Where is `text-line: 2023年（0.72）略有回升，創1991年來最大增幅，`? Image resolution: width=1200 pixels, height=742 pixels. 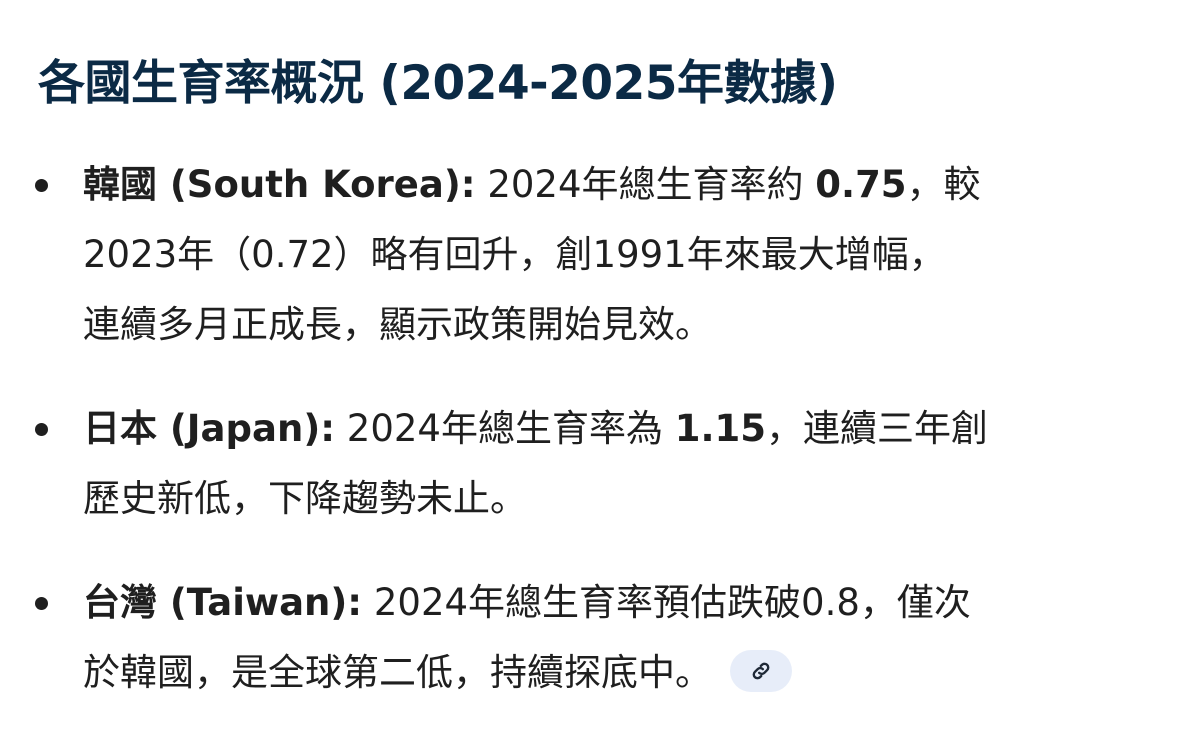
text-line: 2023年（0.72）略有回升，創1991年來最大增幅， is located at coordinates (641, 255).